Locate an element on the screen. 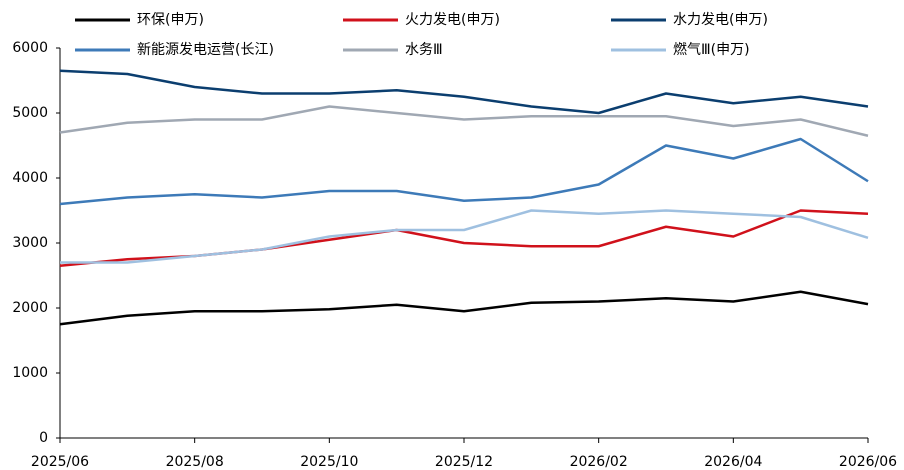  y-tick-label: 5000 is located at coordinates (30, 113).